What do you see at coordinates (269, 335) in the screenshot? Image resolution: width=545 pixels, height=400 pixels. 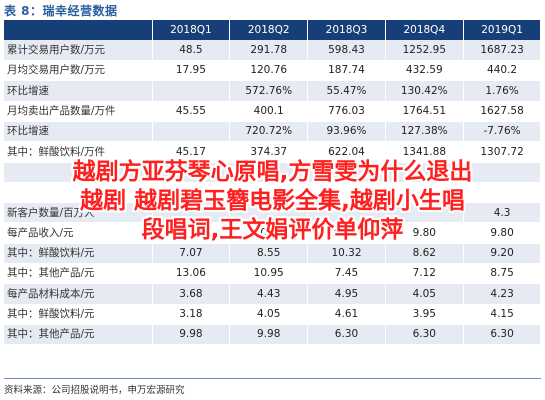 I see `table-cell: 9.98` at bounding box center [269, 335].